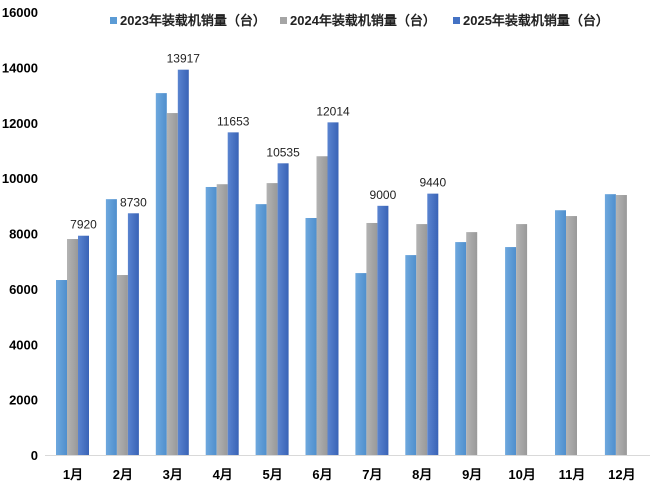 Image resolution: width=660 pixels, height=504 pixels. What do you see at coordinates (20, 12) in the screenshot?
I see `y-tick-label: 16000` at bounding box center [20, 12].